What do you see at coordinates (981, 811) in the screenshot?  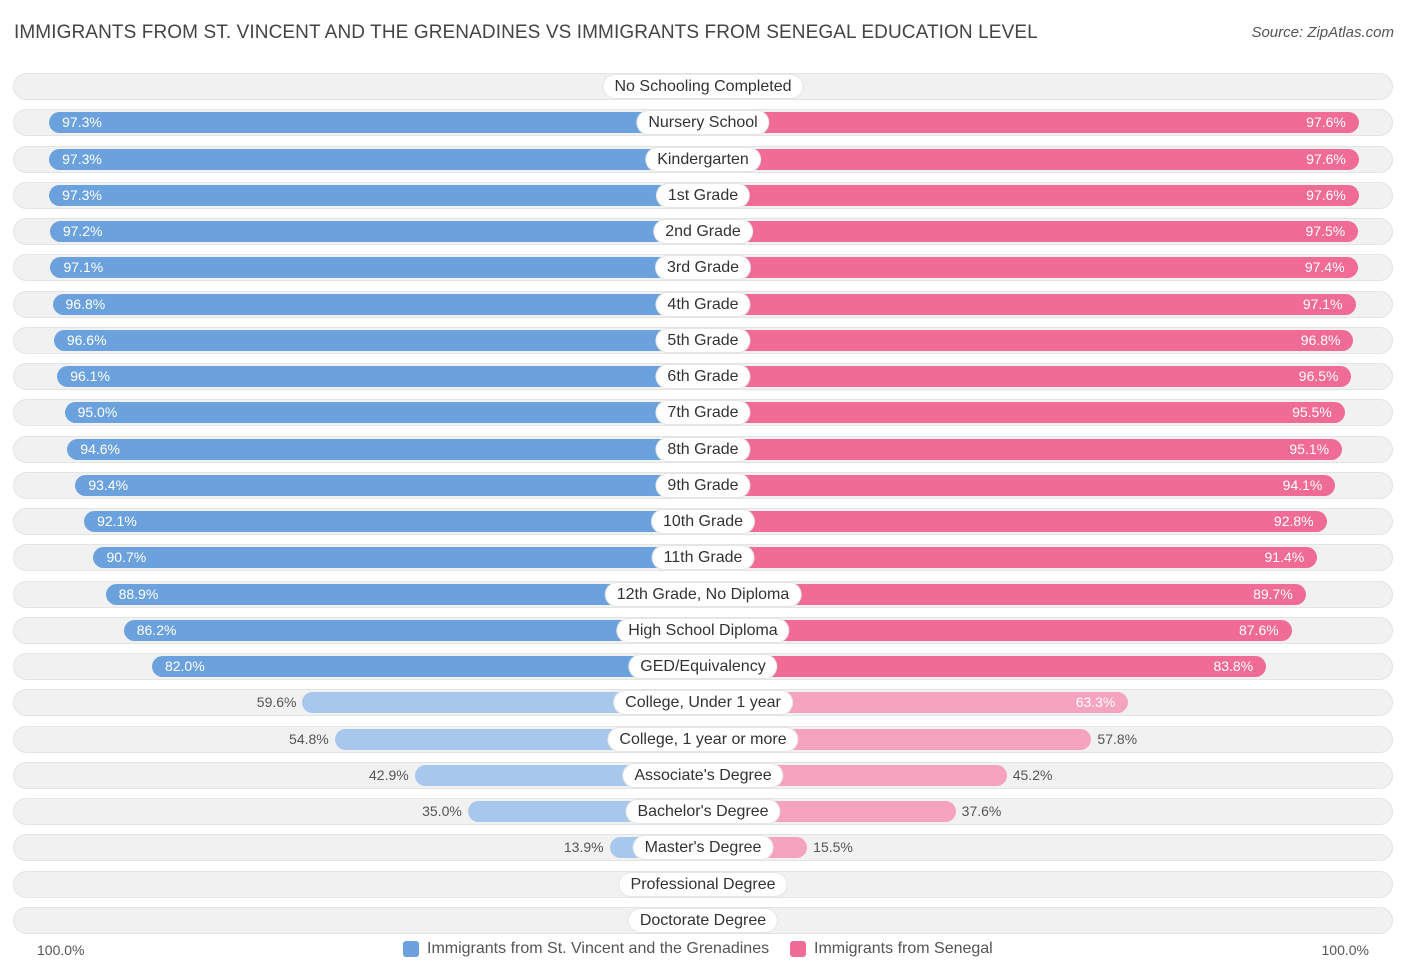 I see `value-label-right: 37.6%` at bounding box center [981, 811].